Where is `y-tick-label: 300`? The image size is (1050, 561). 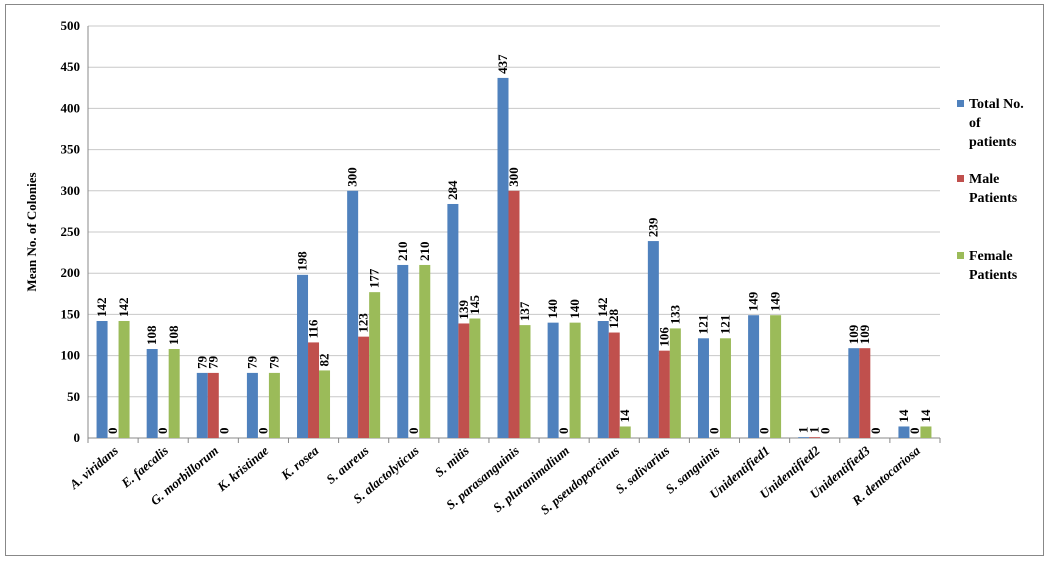 y-tick-label: 300 is located at coordinates (71, 190).